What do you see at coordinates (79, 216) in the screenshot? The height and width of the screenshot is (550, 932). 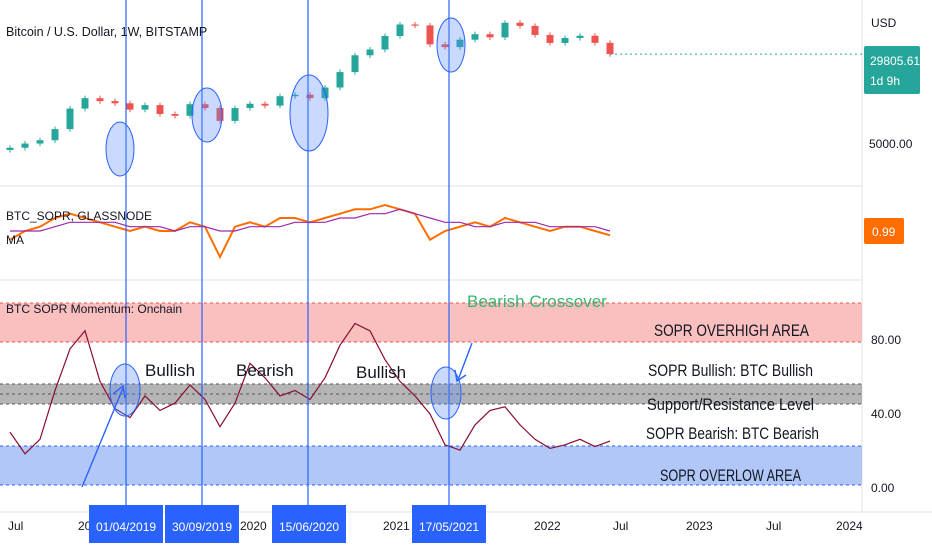 I see `sopr-chart-title: BTC_SOPR, GLASSNODE` at bounding box center [79, 216].